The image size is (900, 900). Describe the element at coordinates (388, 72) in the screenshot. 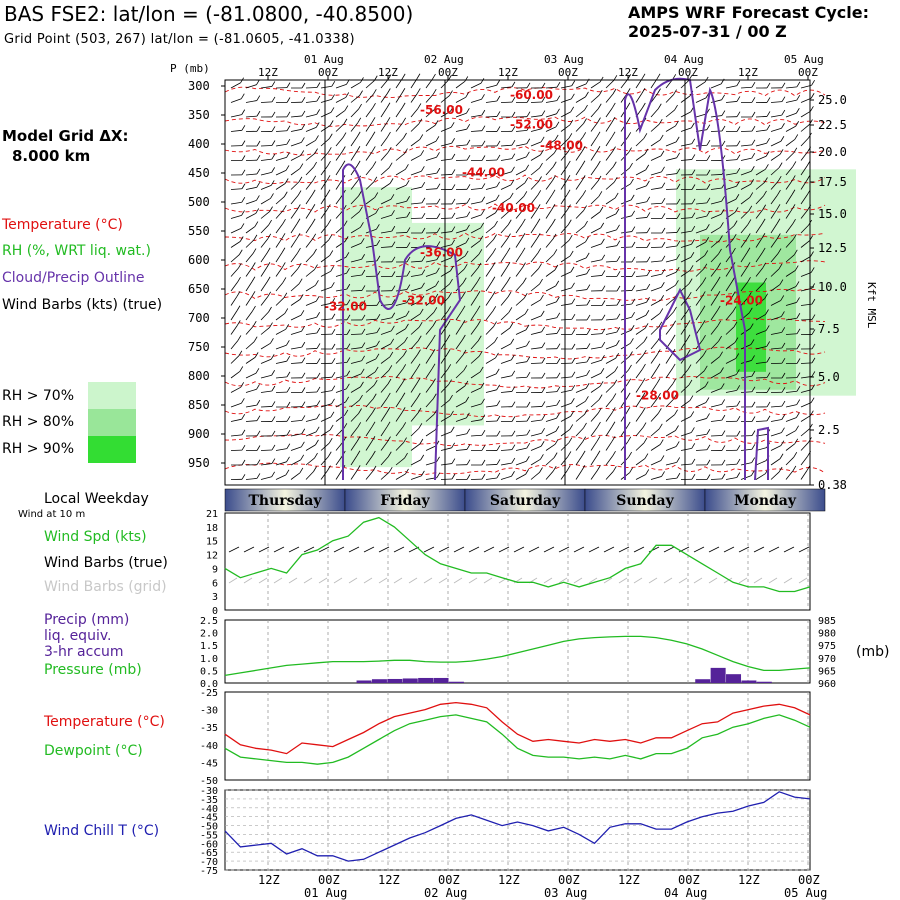

I see `top-hour-label: 12Z` at that location.